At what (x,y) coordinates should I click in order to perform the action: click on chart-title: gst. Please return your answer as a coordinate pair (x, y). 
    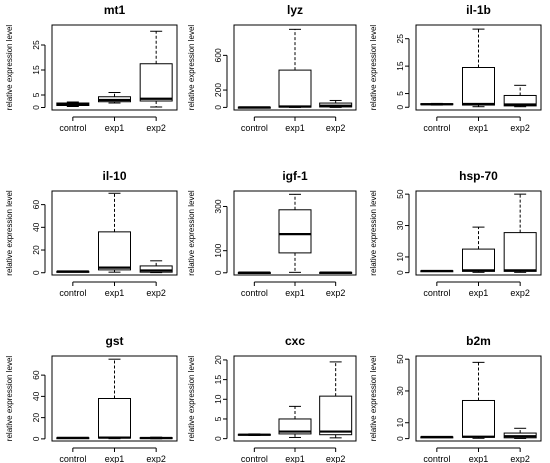
    Looking at the image, I should click on (115, 341).